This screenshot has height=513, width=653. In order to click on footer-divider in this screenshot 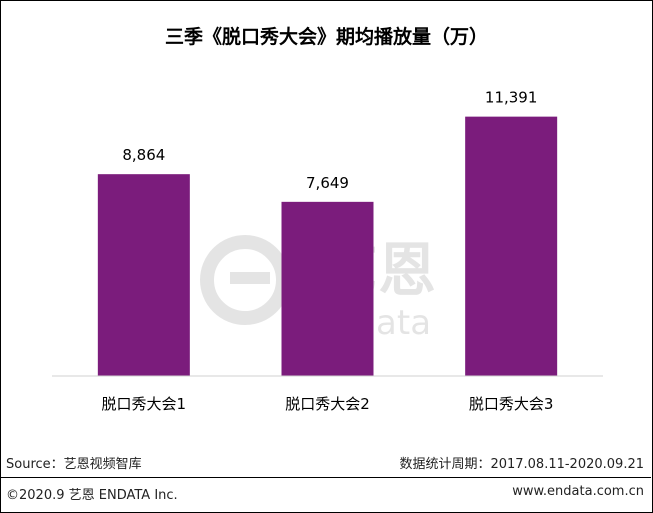, I will do `click(325, 477)`.